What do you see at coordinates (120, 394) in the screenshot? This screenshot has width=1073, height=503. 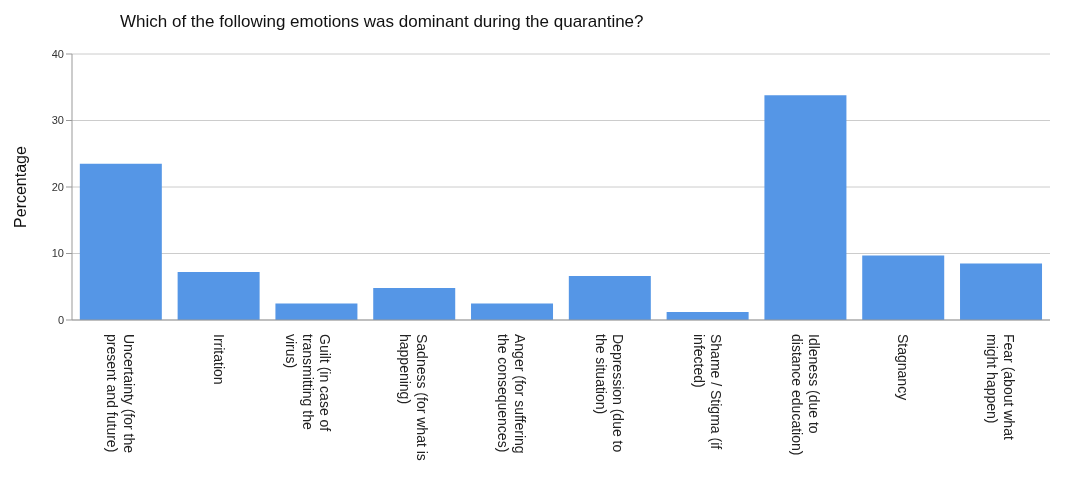 I see `x-tick-label: Uncertainty (for the present and future)` at bounding box center [120, 394].